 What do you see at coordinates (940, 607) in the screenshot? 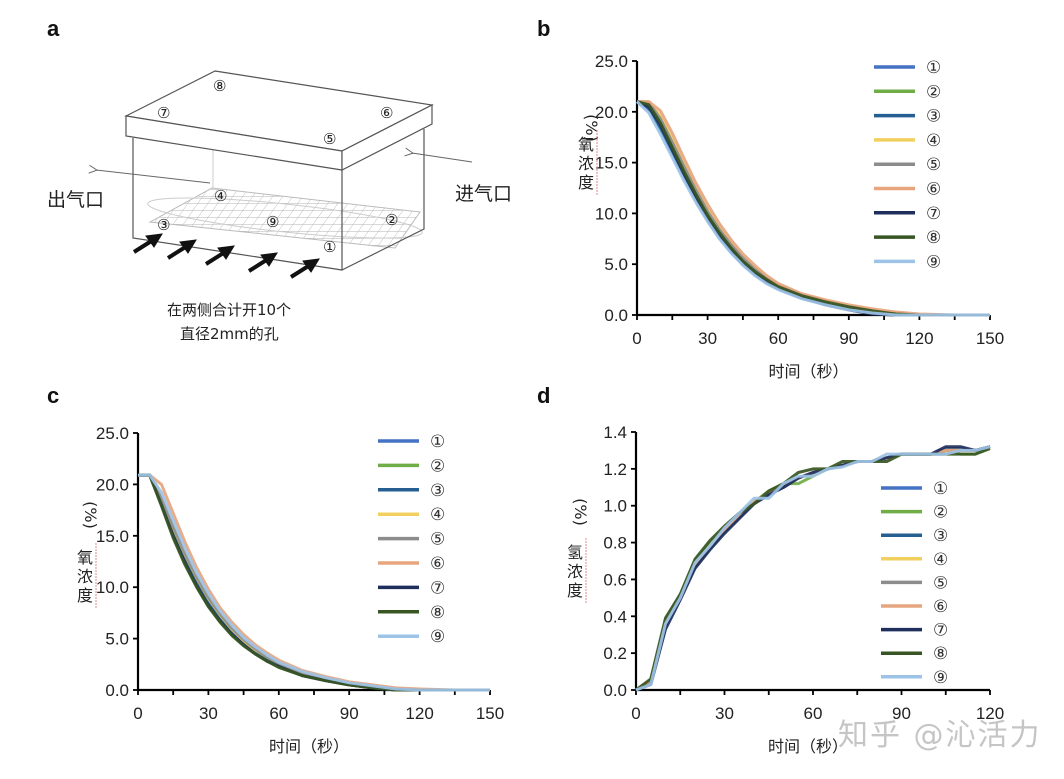
I see `legend-label-6: ⑥` at bounding box center [940, 607].